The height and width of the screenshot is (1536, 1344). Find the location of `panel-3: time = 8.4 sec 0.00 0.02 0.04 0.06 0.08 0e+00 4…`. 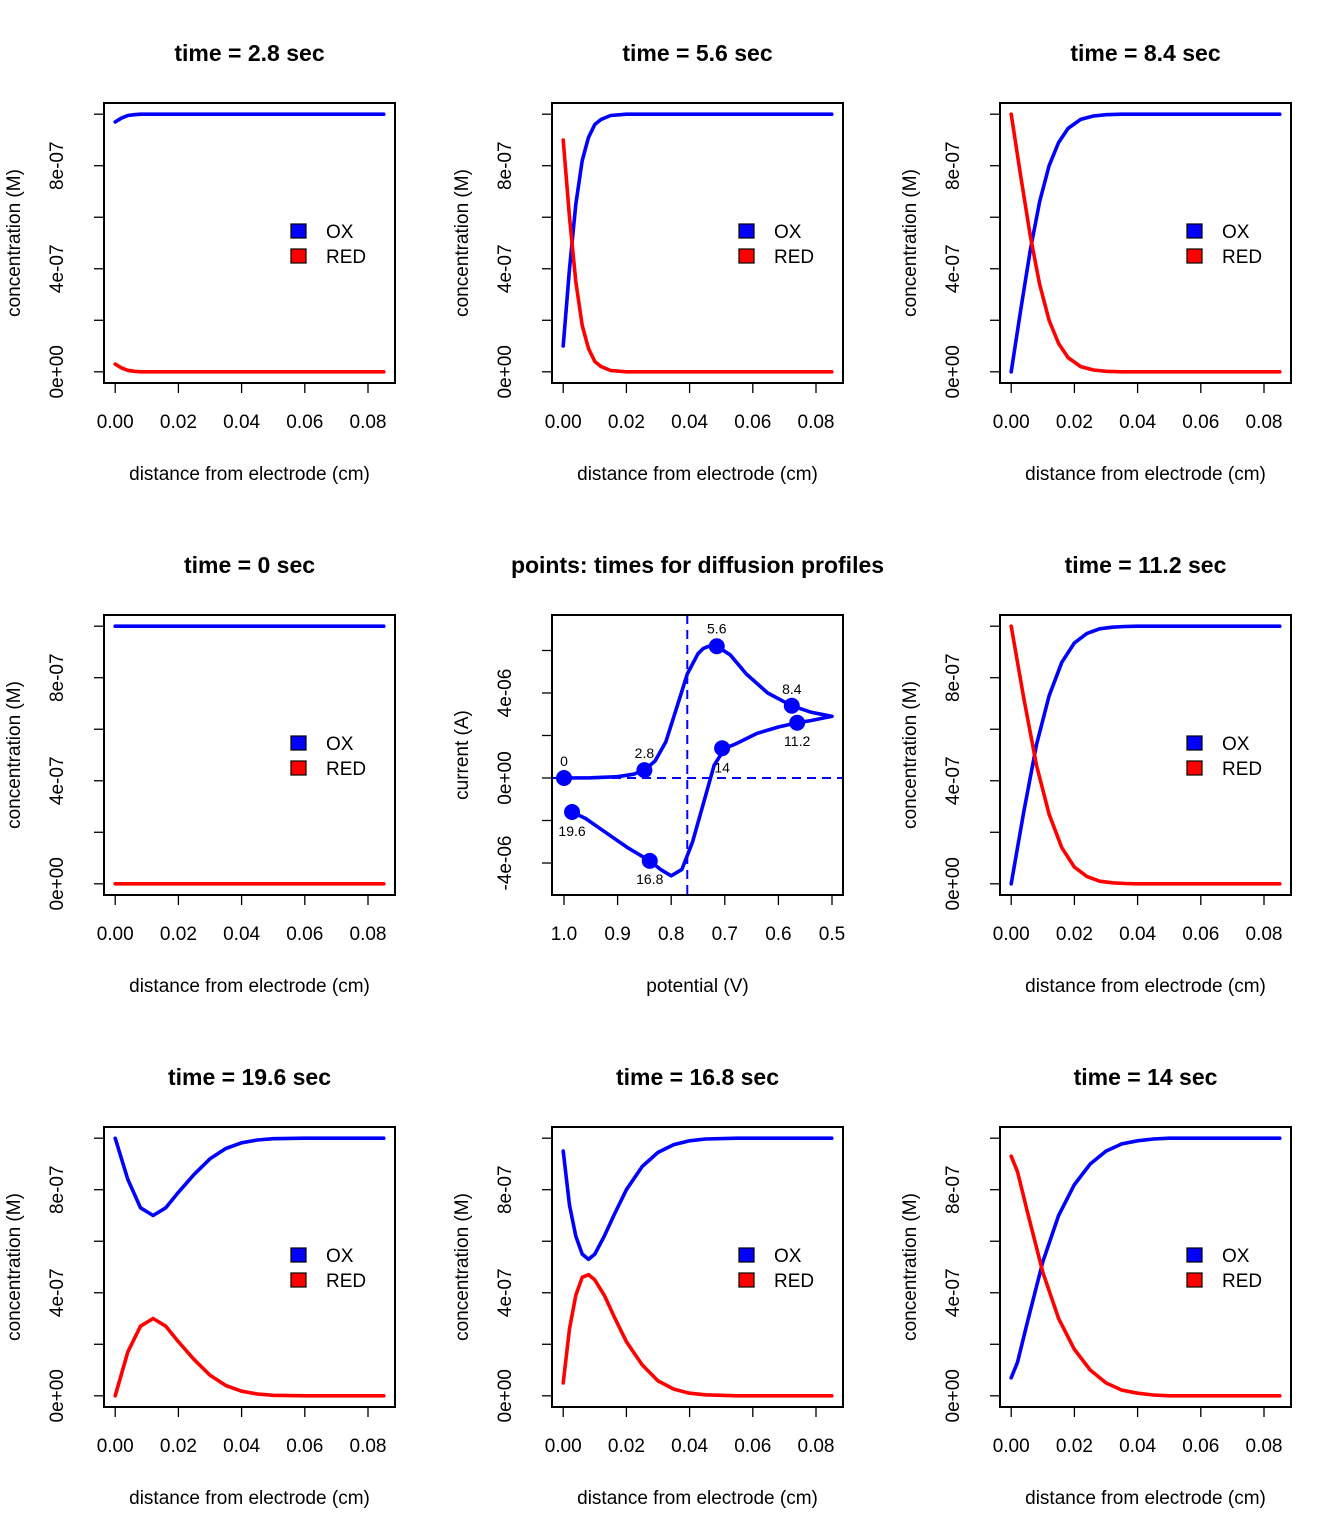

panel-3: time = 8.4 sec 0.00 0.02 0.04 0.06 0.08 0e+00 4… is located at coordinates (1096, 262).